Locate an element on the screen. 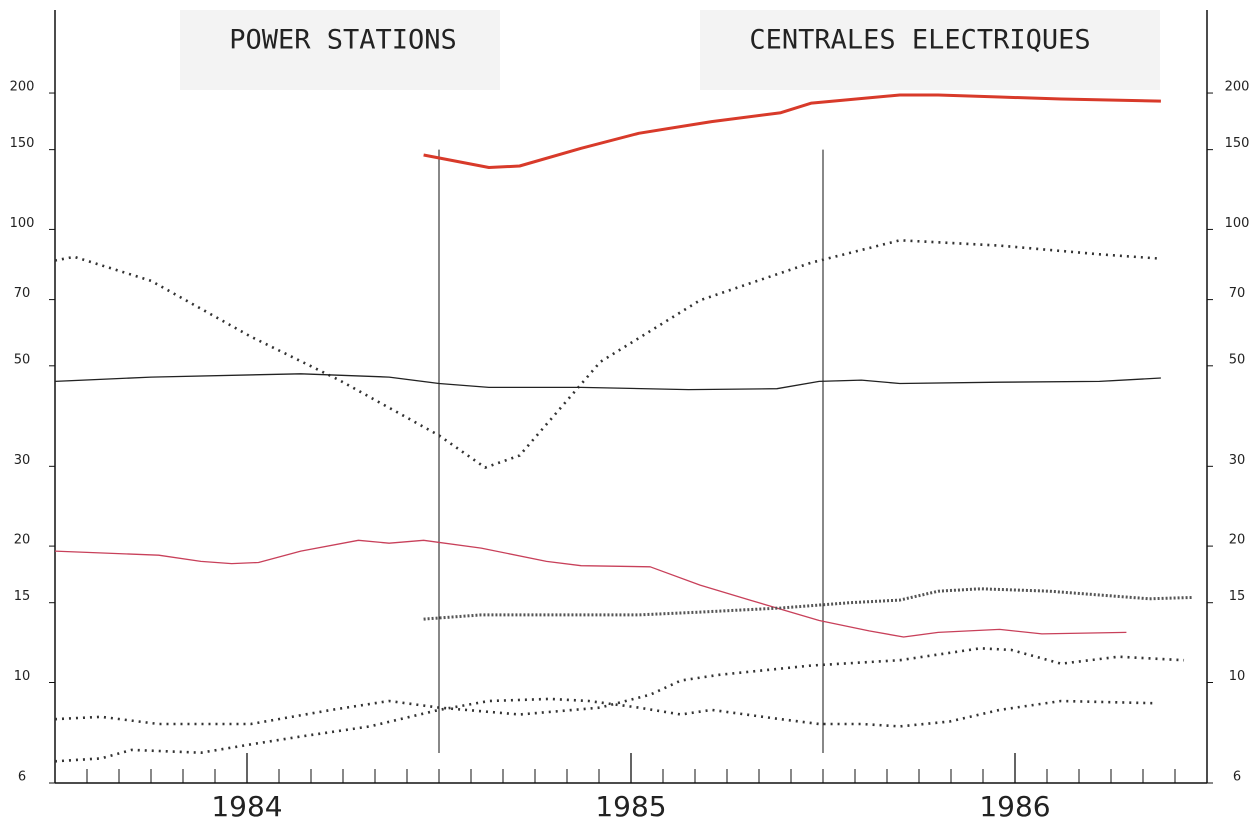 The height and width of the screenshot is (823, 1254). chart-subtitle: CENTRALES ELECTRIQUES is located at coordinates (919, 40).